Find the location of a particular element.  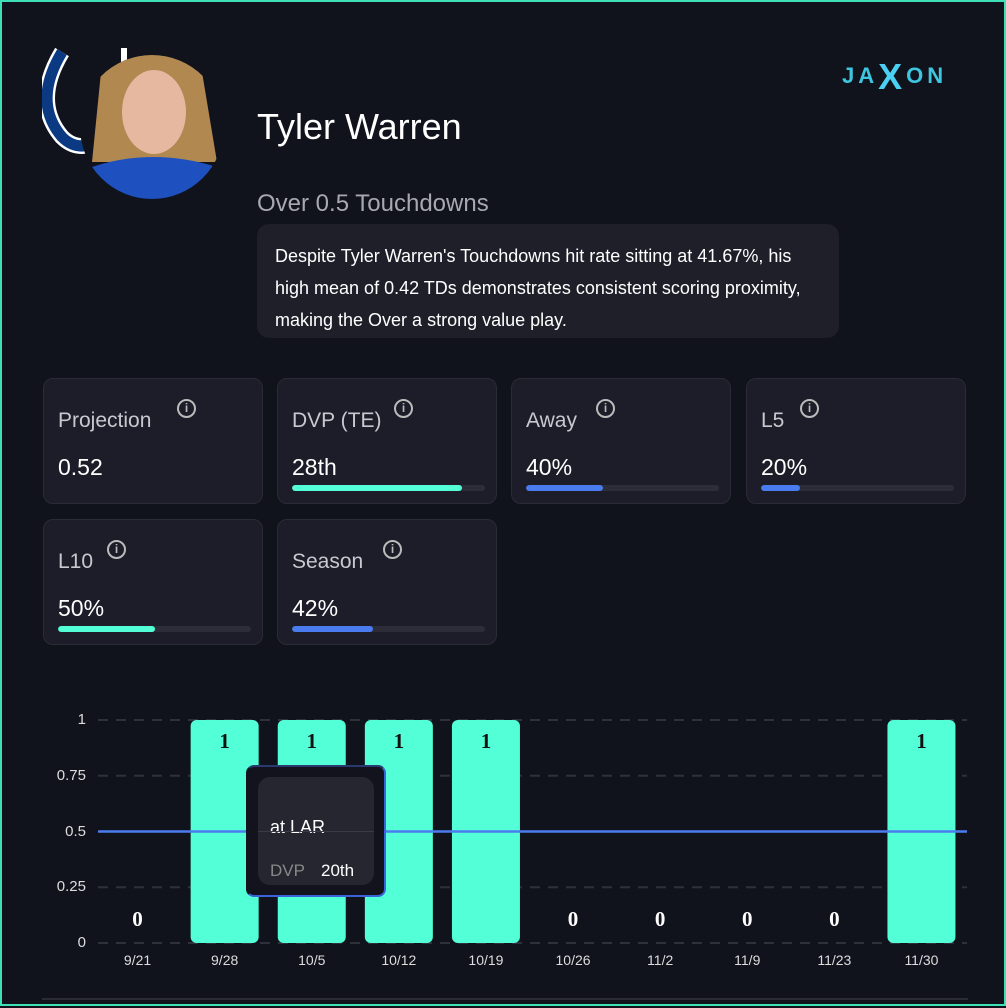

stat-label: L5 is located at coordinates (773, 420).